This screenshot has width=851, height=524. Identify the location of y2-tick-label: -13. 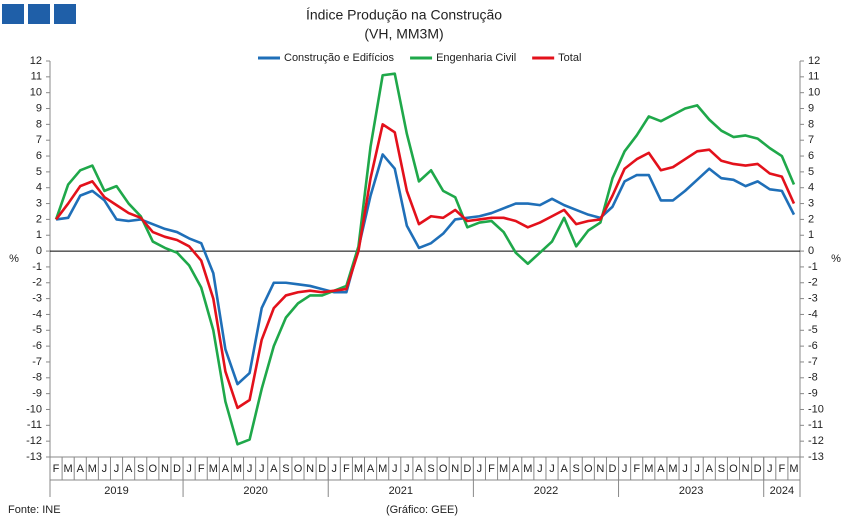
(816, 457).